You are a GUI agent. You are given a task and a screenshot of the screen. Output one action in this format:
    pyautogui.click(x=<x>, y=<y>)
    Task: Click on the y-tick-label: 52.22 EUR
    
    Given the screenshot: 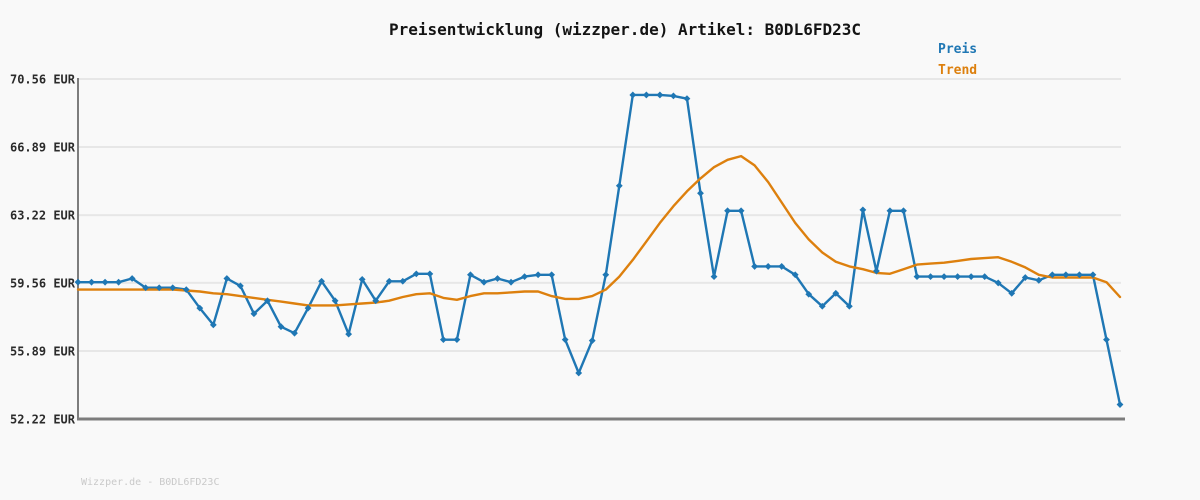 What is the action you would take?
    pyautogui.click(x=43, y=420)
    